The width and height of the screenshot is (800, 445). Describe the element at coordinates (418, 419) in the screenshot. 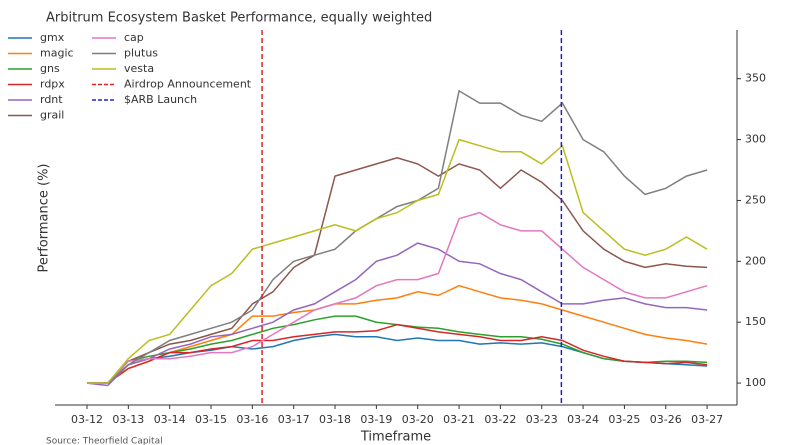

I see `x-tick-label: 03-20` at that location.